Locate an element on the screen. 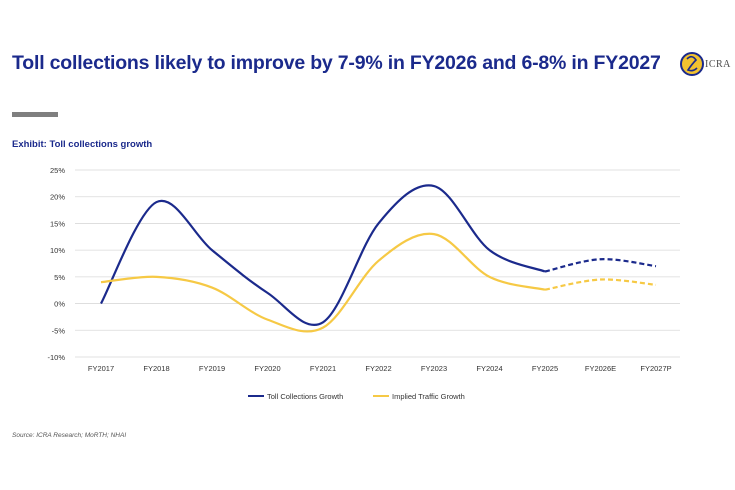 This screenshot has height=490, width=735. x-tick-label: FY2017 is located at coordinates (101, 368).